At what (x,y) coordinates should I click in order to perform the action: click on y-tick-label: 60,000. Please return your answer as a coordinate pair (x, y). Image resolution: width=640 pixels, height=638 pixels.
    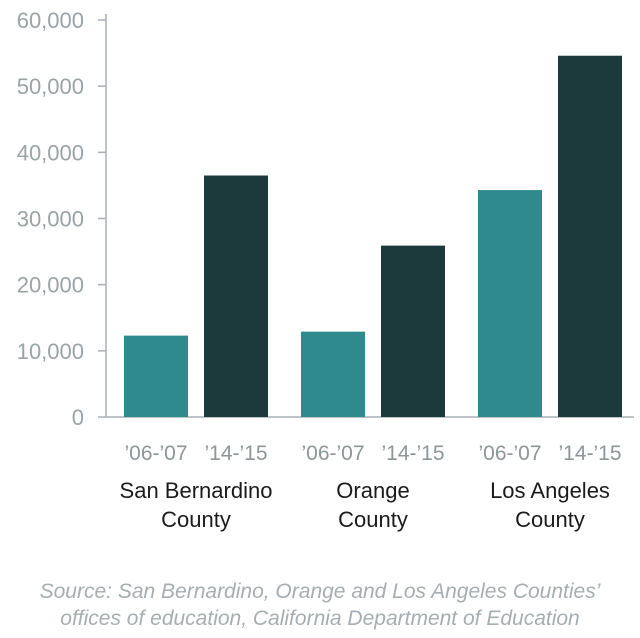
    Looking at the image, I should click on (50, 20).